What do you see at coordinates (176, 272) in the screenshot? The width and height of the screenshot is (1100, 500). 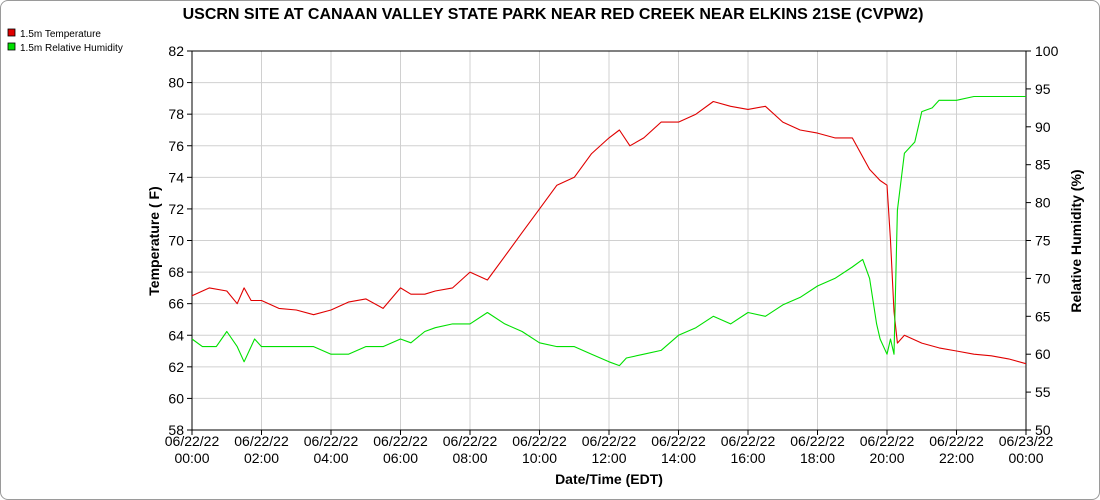 I see `y-tick-label: 68` at bounding box center [176, 272].